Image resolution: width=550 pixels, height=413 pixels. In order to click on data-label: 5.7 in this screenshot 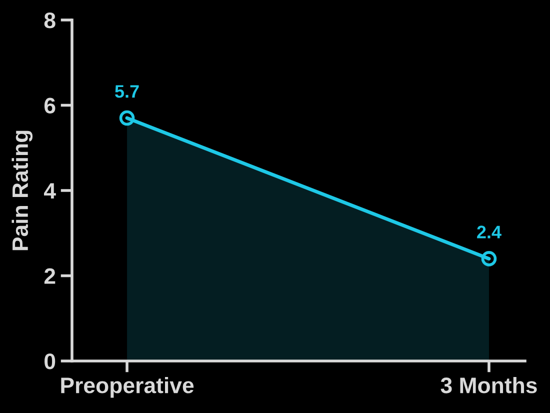, I will do `click(127, 91)`.